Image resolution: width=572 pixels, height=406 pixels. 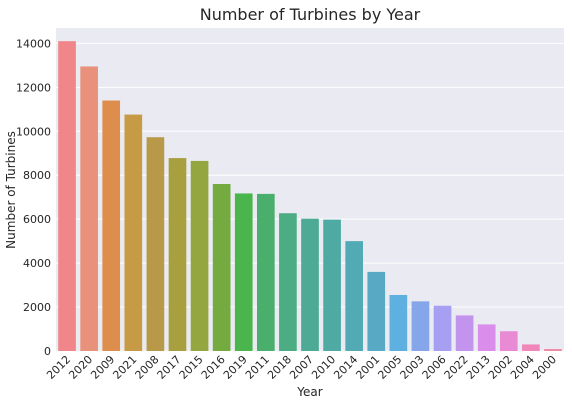 I want to click on x-tick-label: 2009, so click(x=102, y=367).